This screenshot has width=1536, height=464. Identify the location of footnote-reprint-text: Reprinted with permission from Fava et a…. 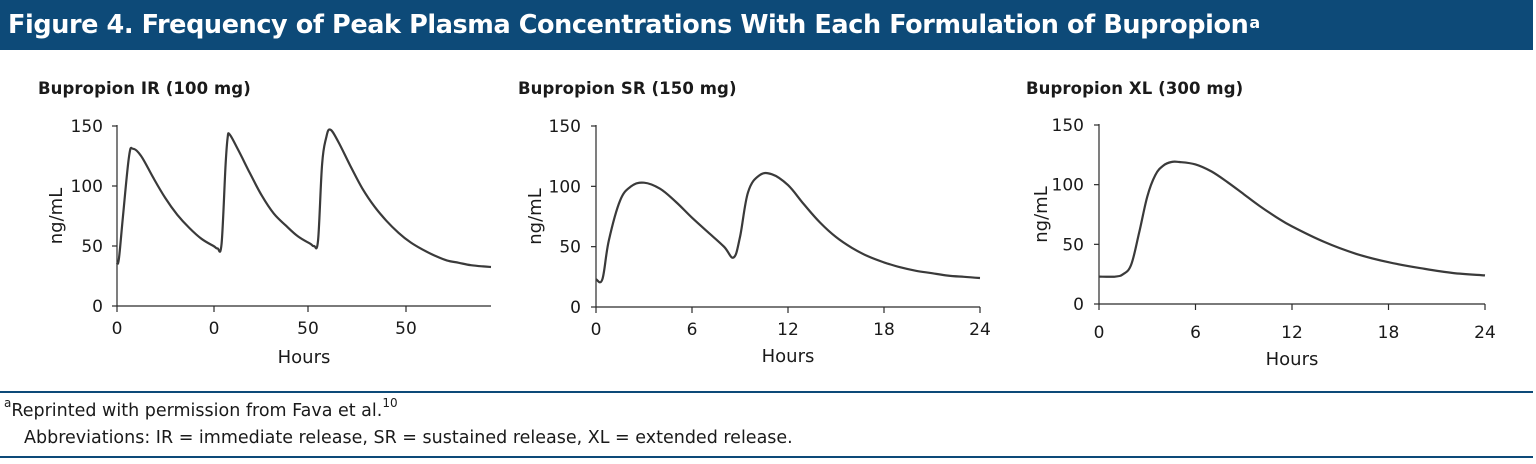
(197, 410).